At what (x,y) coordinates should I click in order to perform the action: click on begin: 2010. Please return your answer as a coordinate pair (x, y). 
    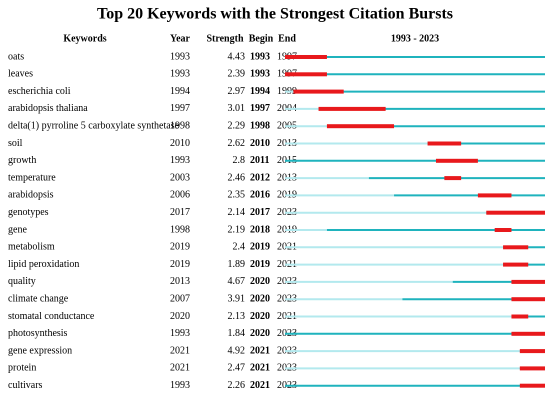
    Looking at the image, I should click on (260, 143).